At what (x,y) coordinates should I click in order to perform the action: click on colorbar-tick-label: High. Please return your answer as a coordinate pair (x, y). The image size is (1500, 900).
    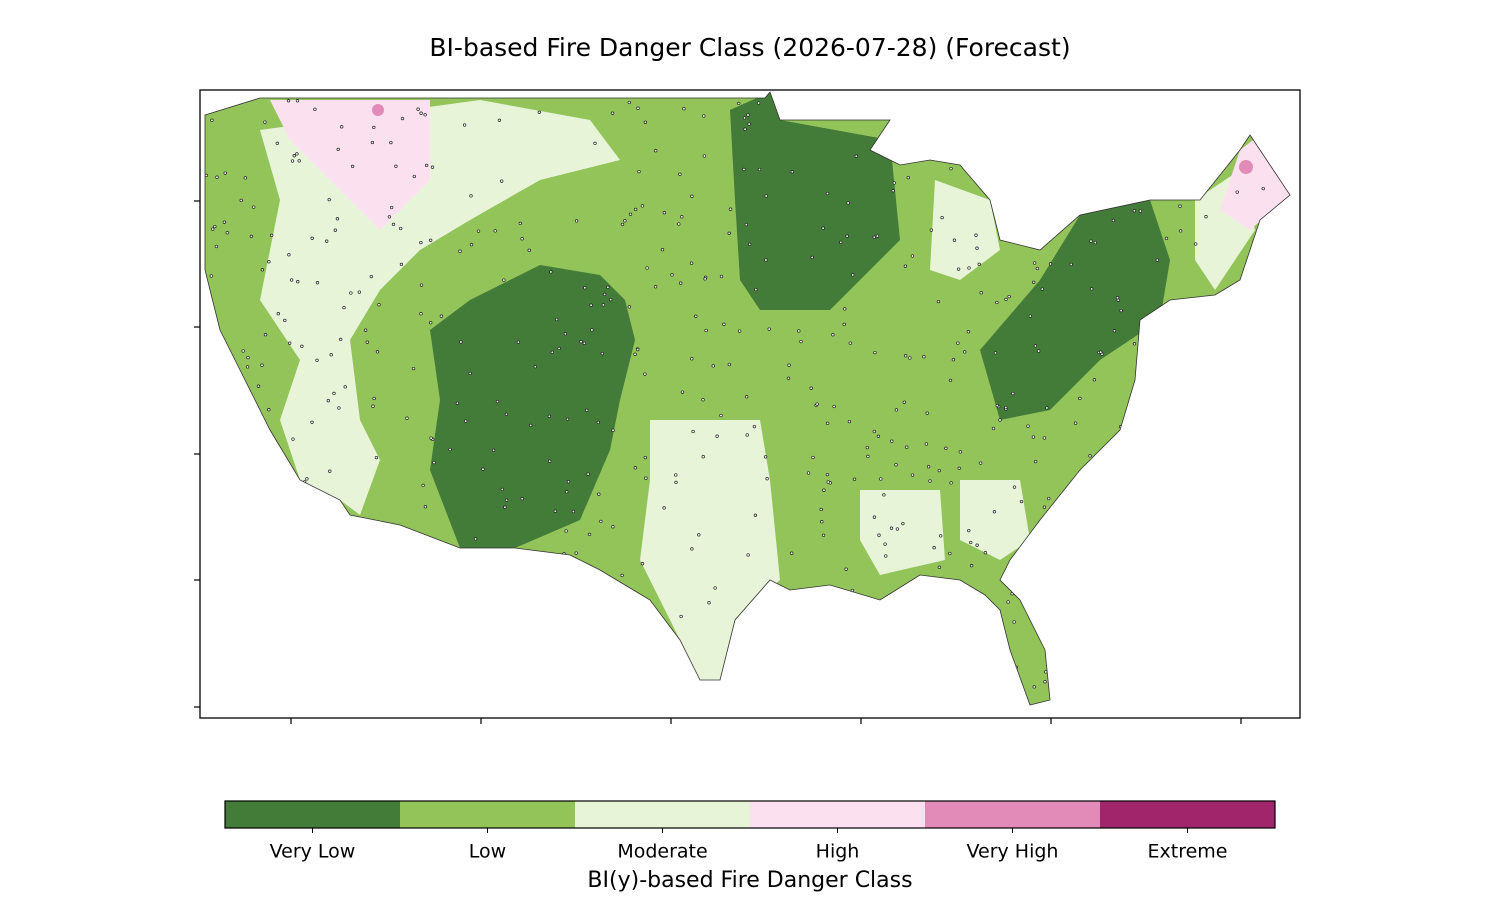
    Looking at the image, I should click on (838, 852).